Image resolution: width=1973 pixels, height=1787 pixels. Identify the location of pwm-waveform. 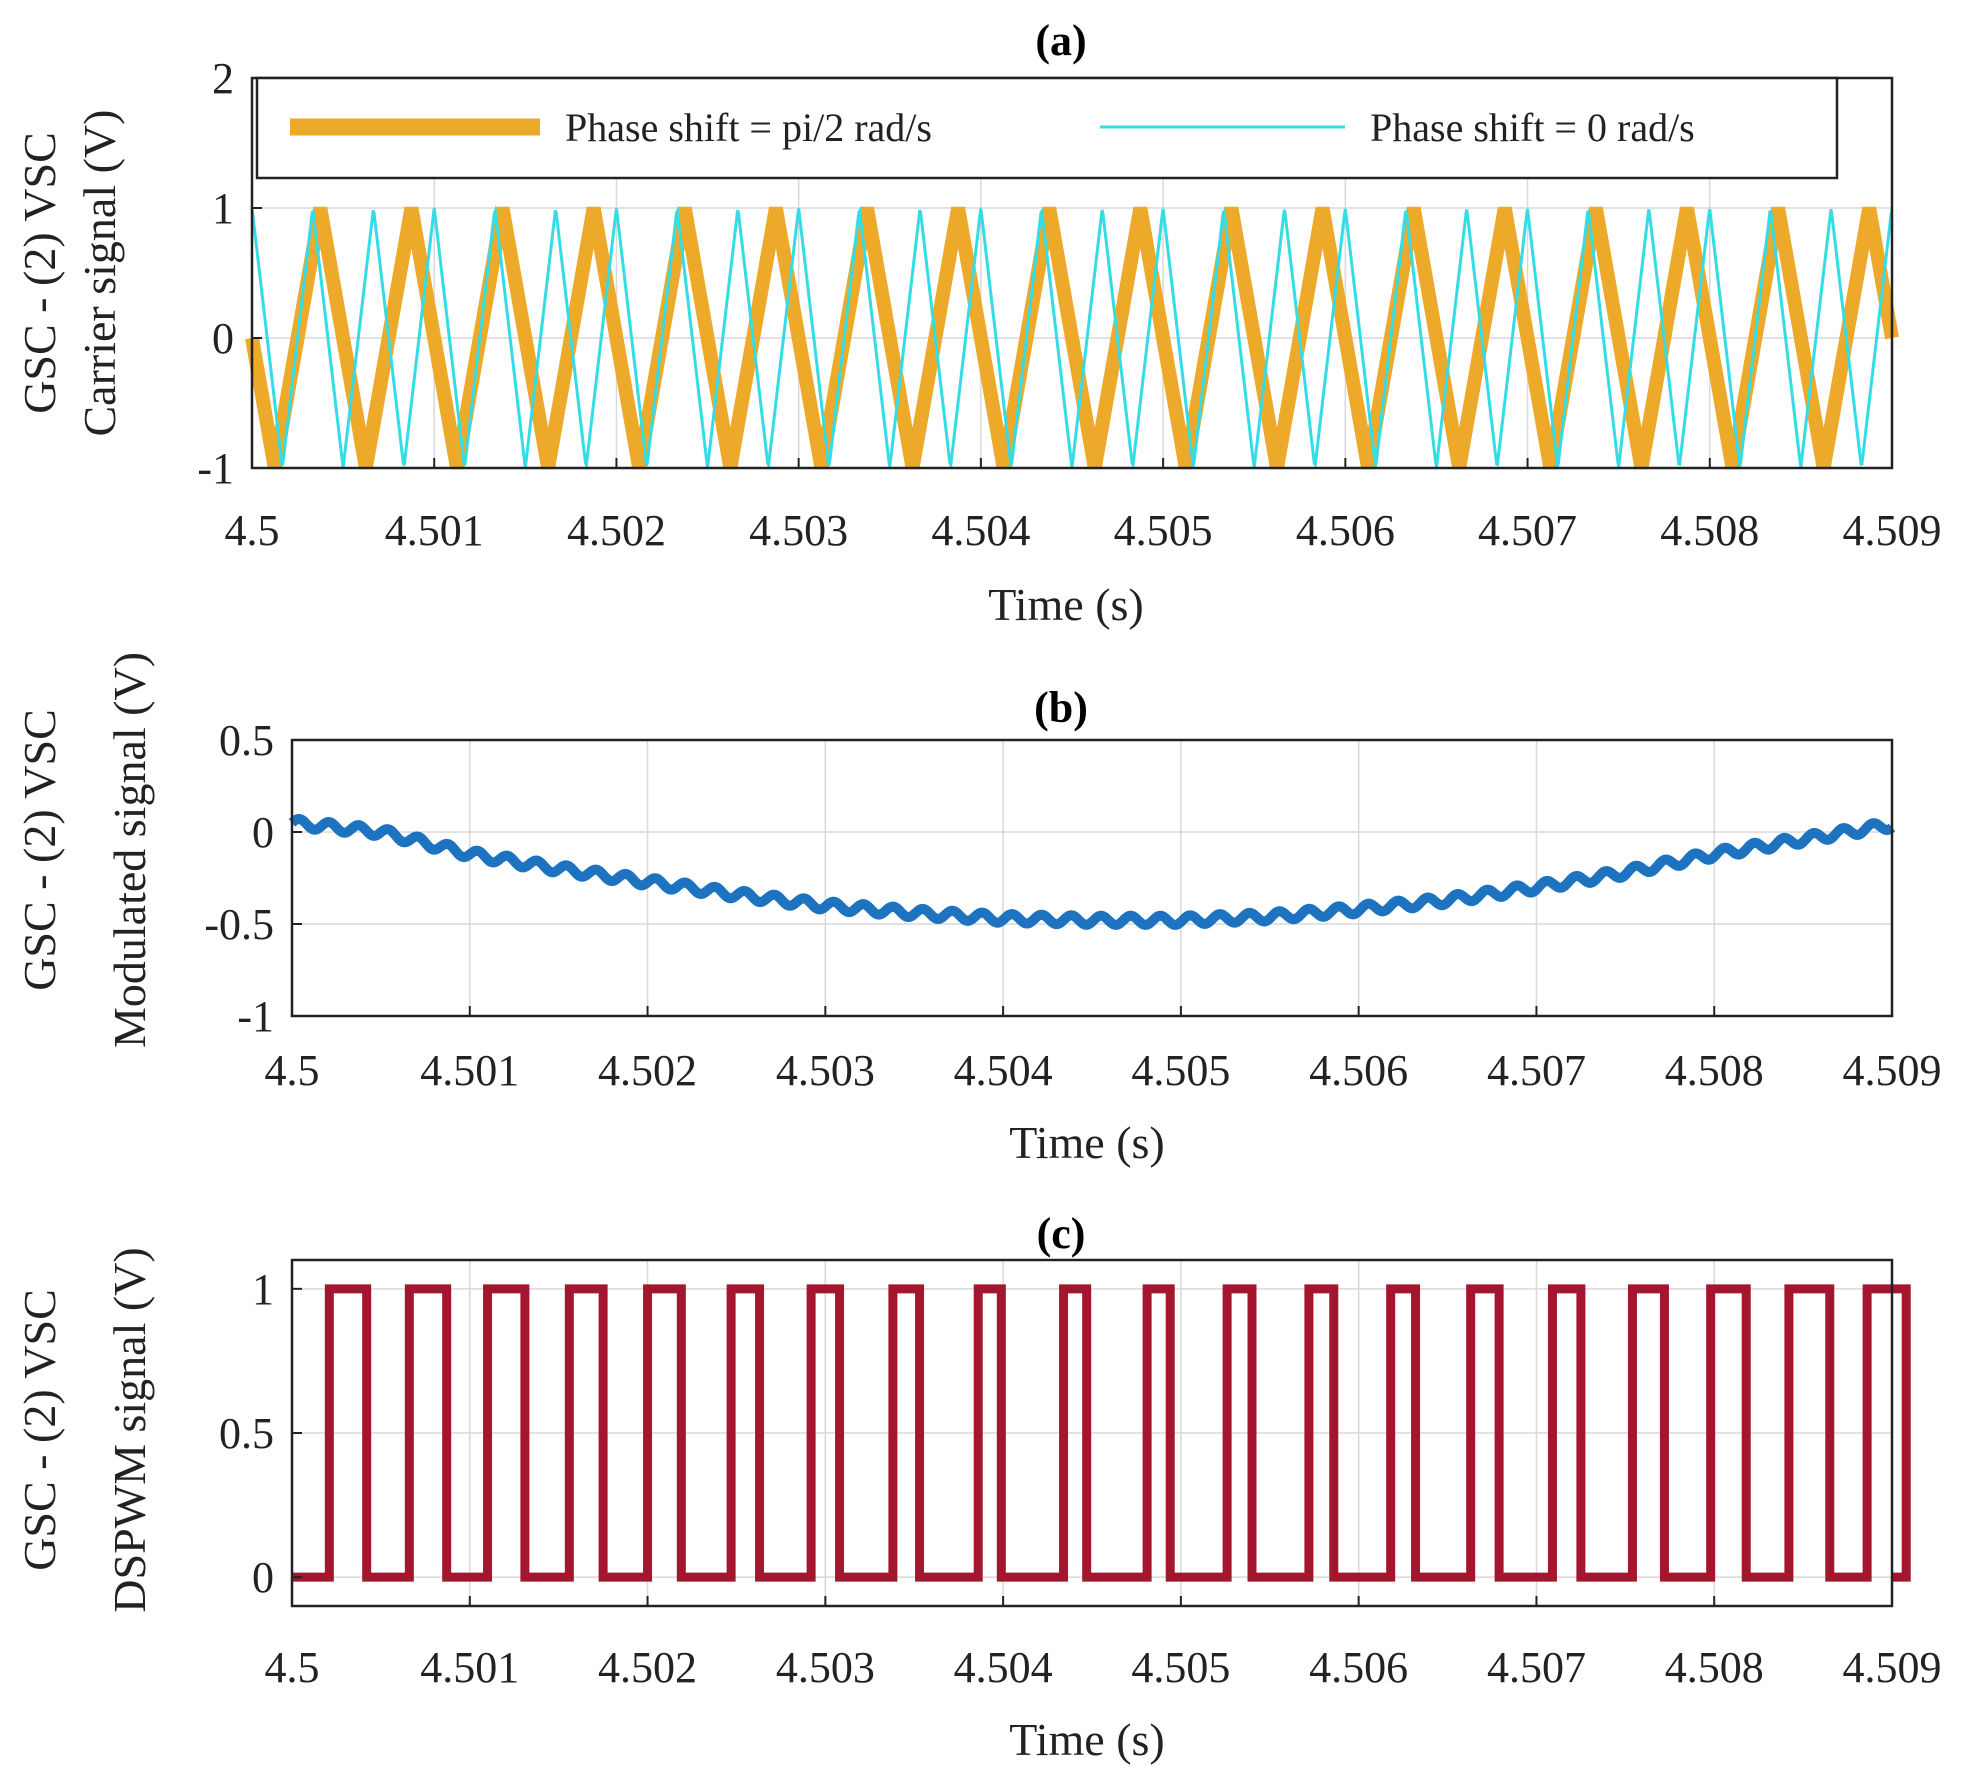
(1101, 1433).